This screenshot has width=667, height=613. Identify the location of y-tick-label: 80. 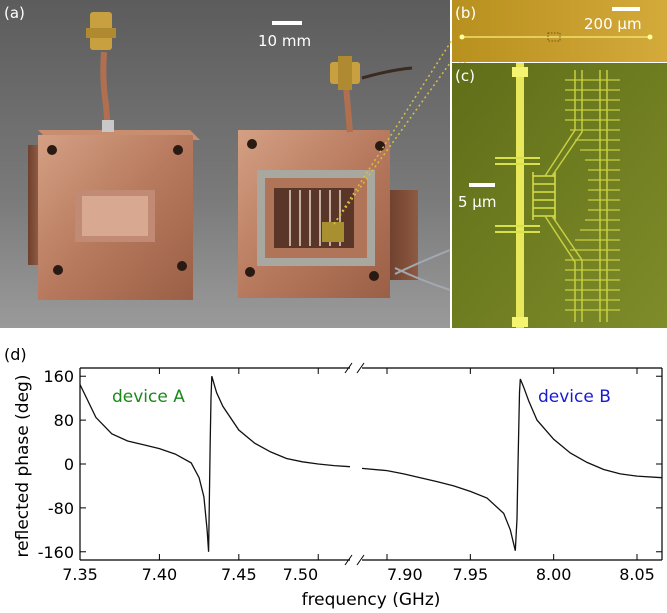
(64, 420).